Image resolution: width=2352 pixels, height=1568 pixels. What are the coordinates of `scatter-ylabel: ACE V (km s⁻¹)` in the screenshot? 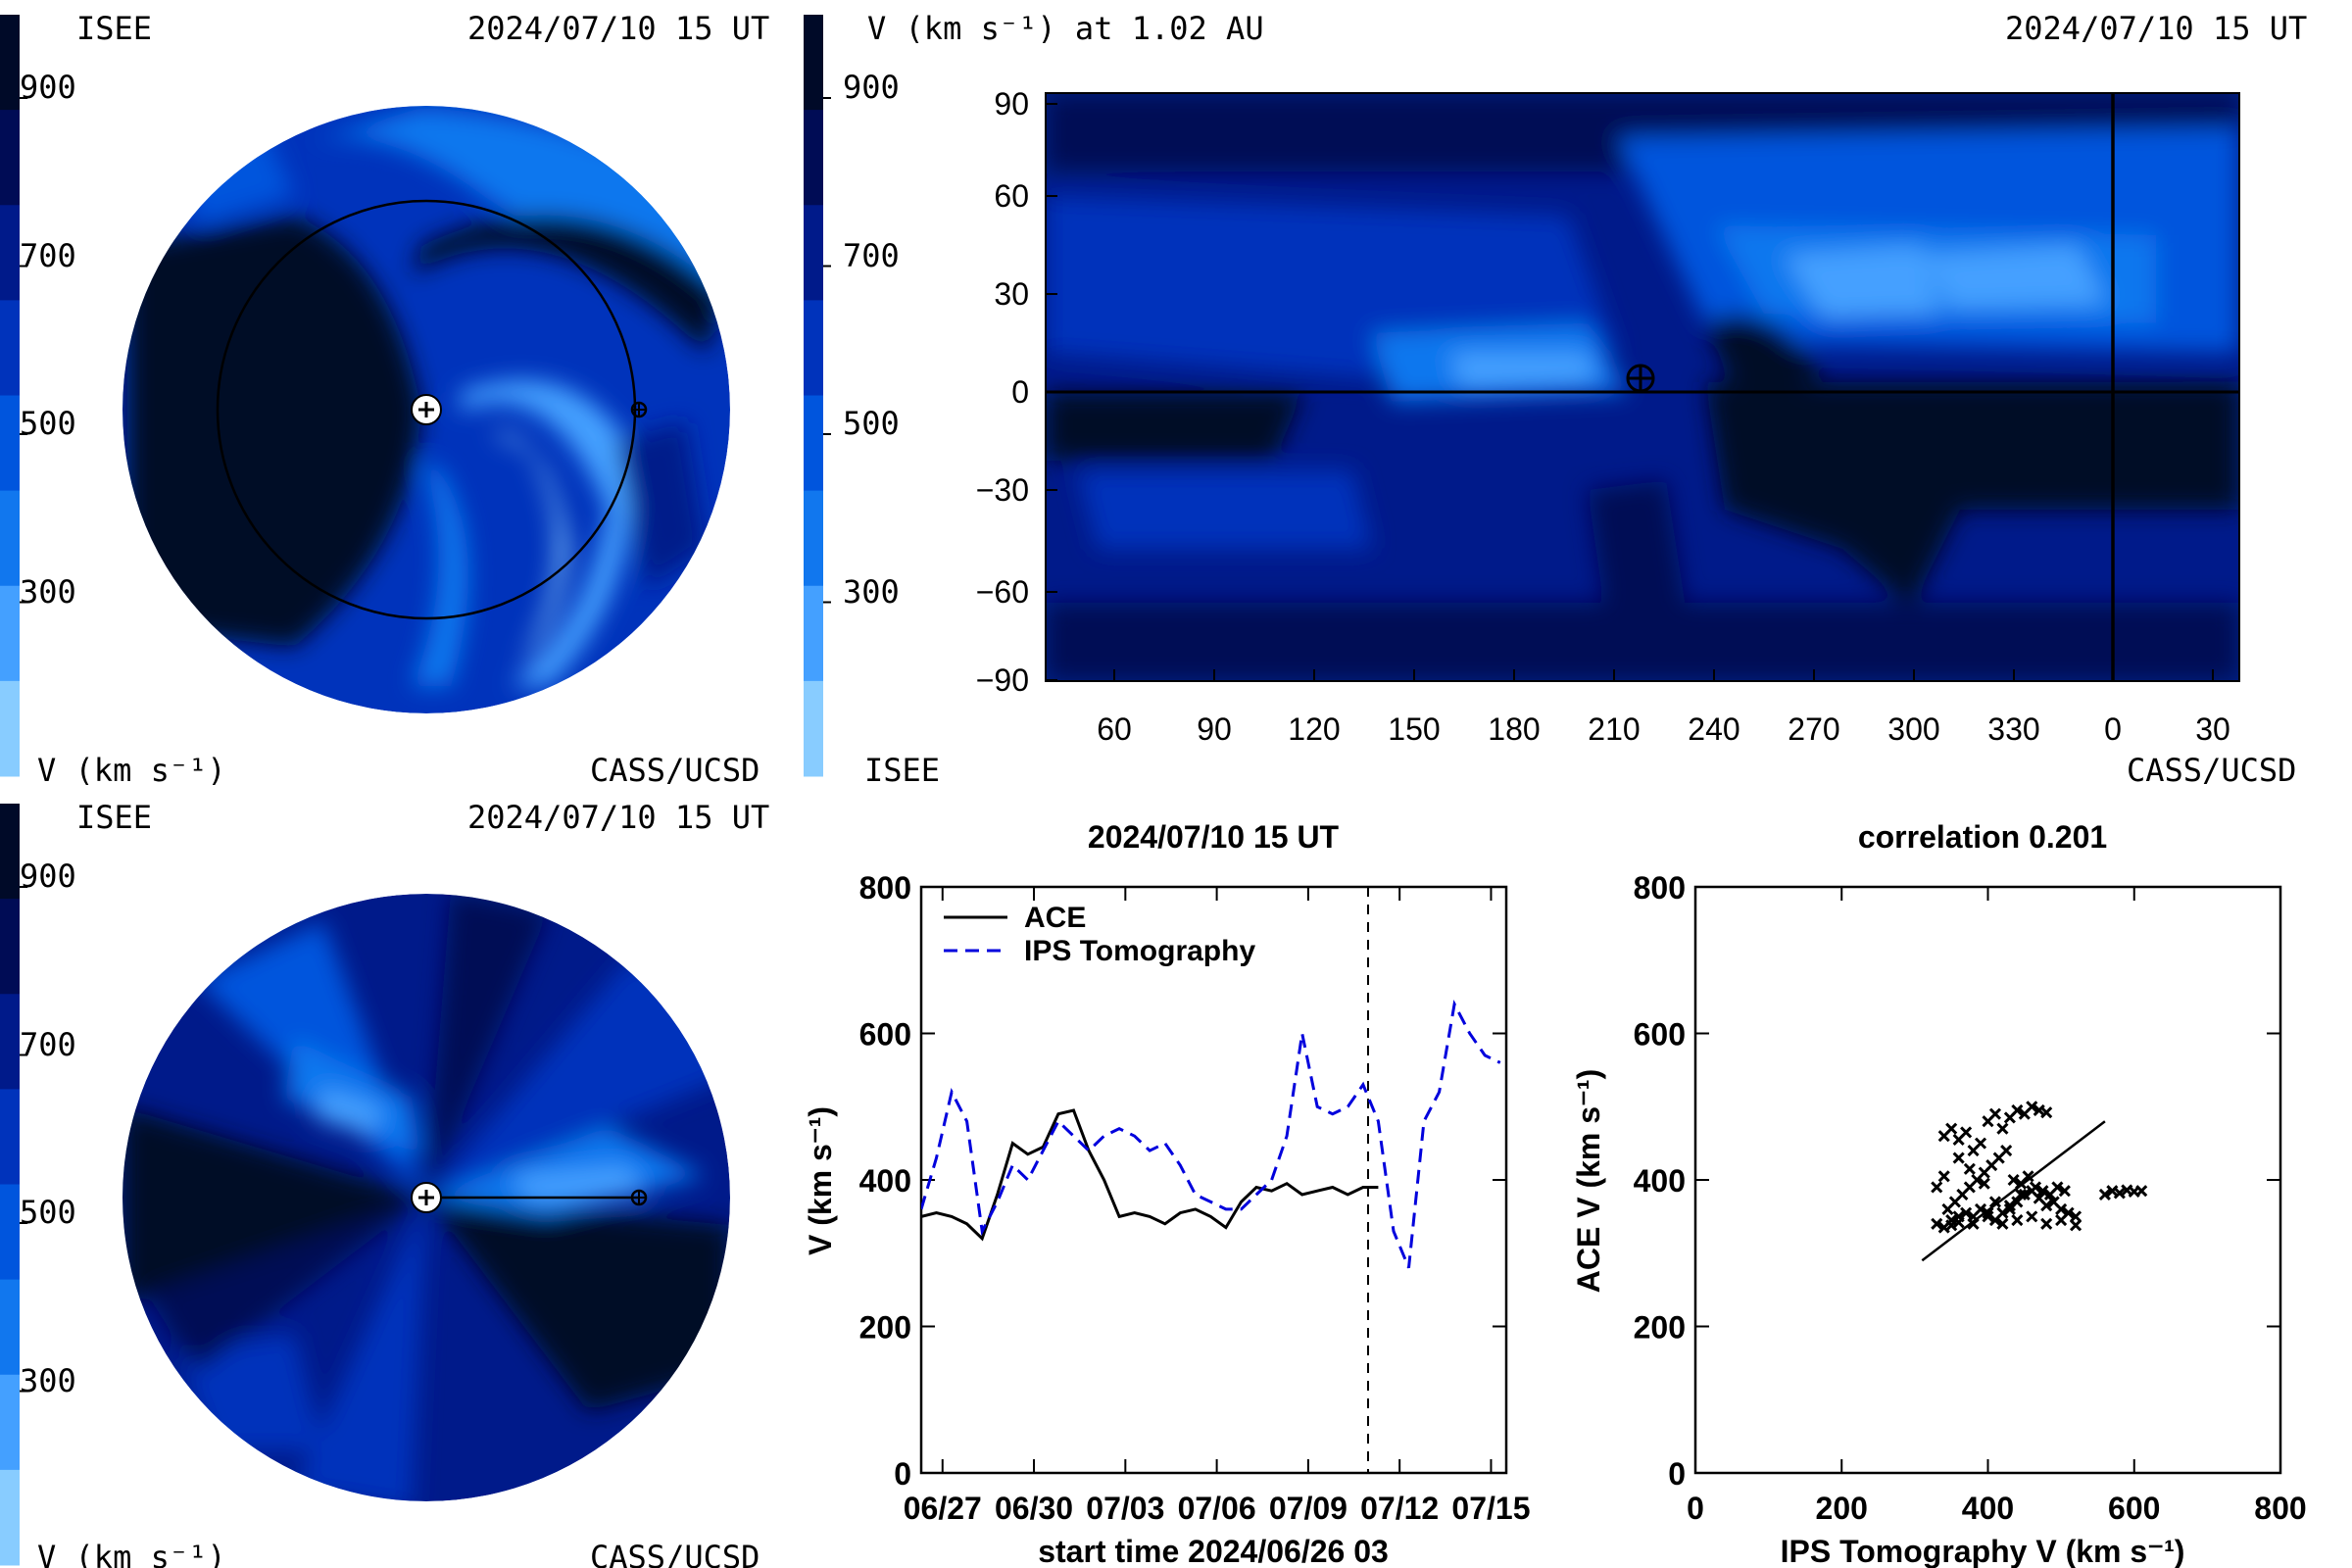 It's located at (1588, 1181).